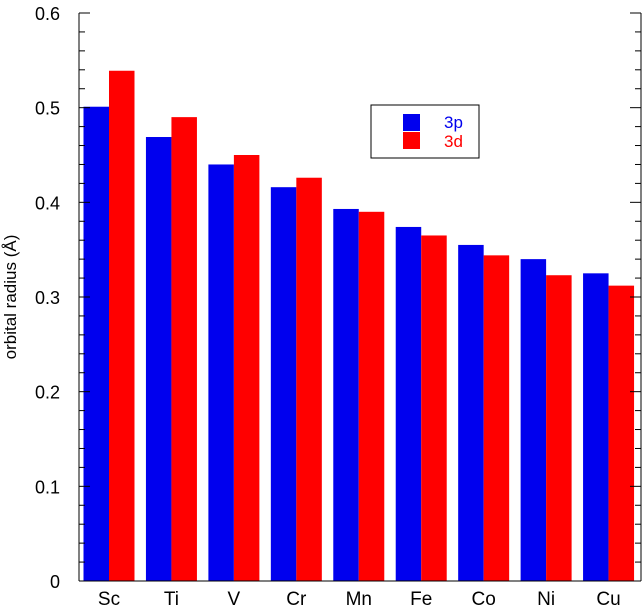  What do you see at coordinates (471, 412) in the screenshot?
I see `bar-3p-Co` at bounding box center [471, 412].